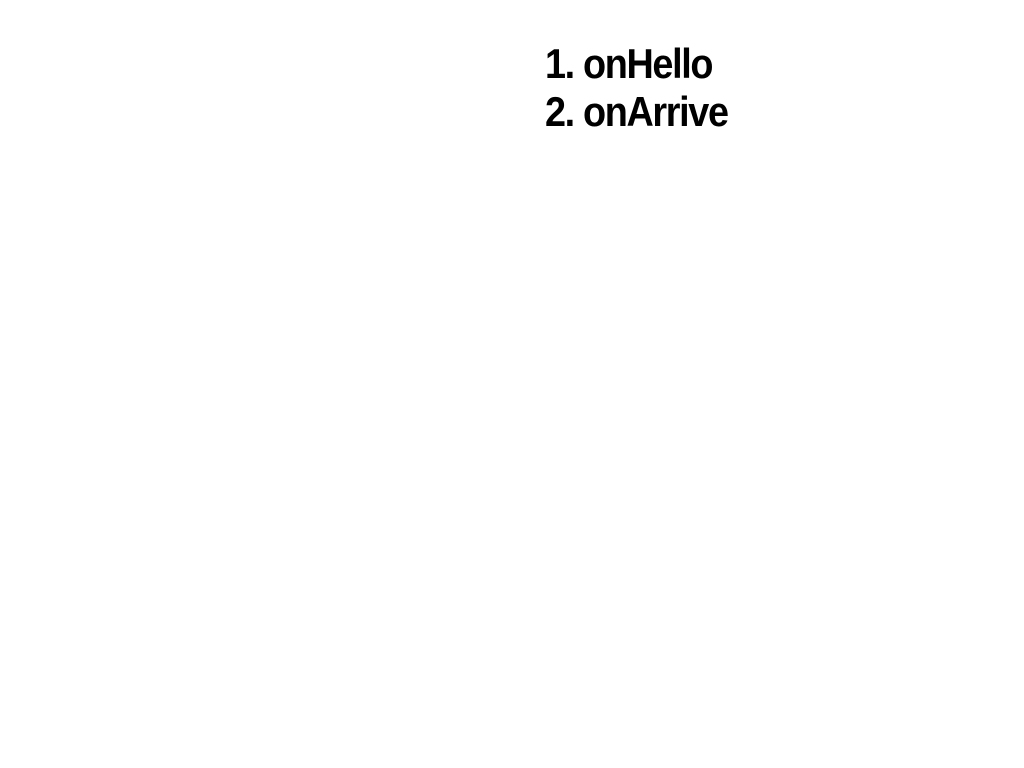 The height and width of the screenshot is (768, 1024). What do you see at coordinates (560, 111) in the screenshot?
I see `list-item-number: 2.` at bounding box center [560, 111].